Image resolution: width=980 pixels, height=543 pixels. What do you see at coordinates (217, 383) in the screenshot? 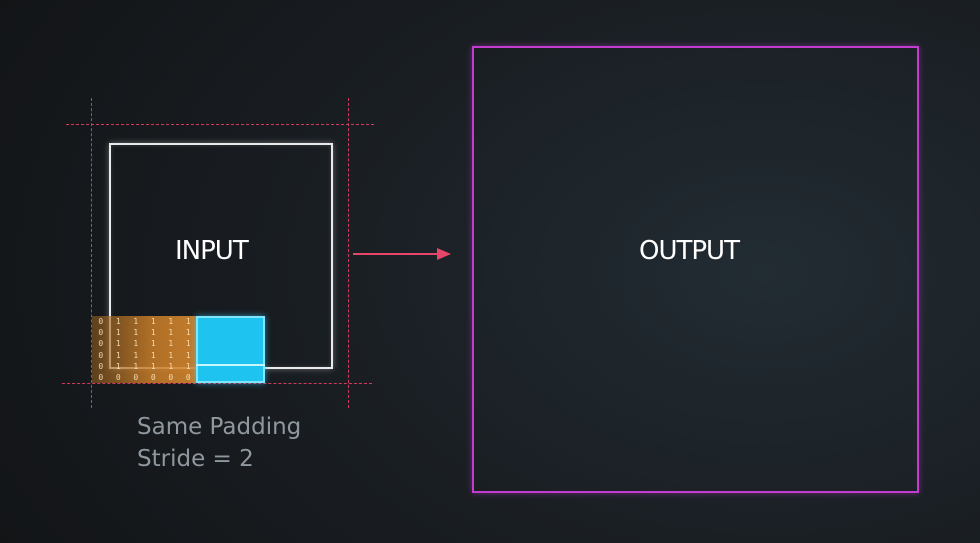
I see `padding-guide-bottom` at bounding box center [217, 383].